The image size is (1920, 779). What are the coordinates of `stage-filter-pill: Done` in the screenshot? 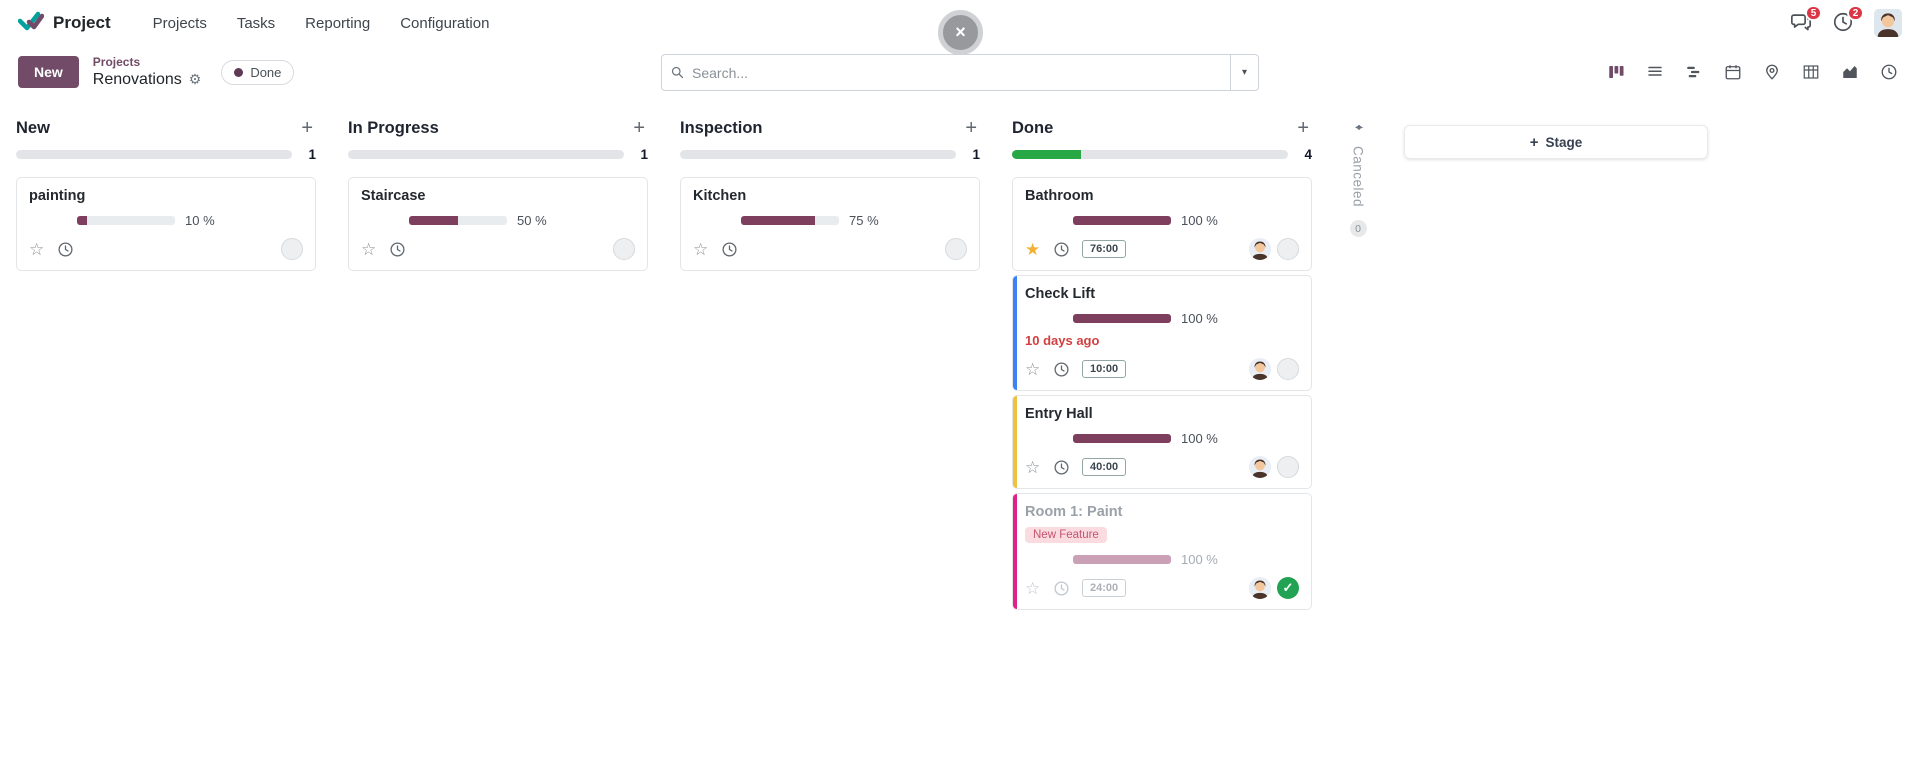 It's located at (258, 72).